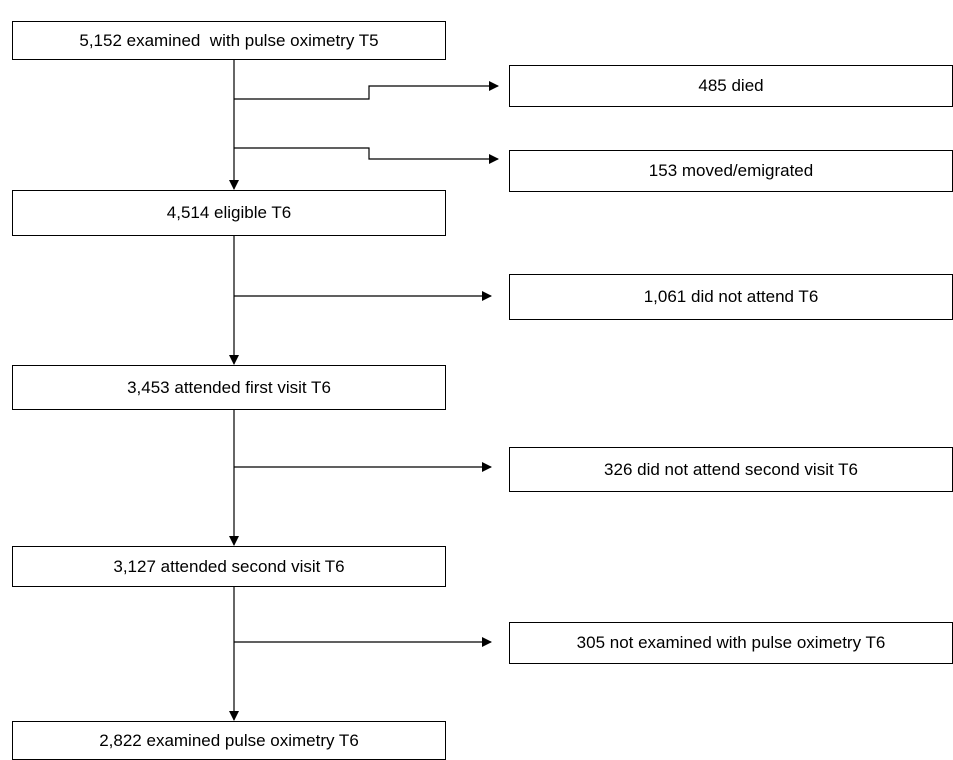  I want to click on box-eligible-t6: 4,514 eligible T6, so click(229, 213).